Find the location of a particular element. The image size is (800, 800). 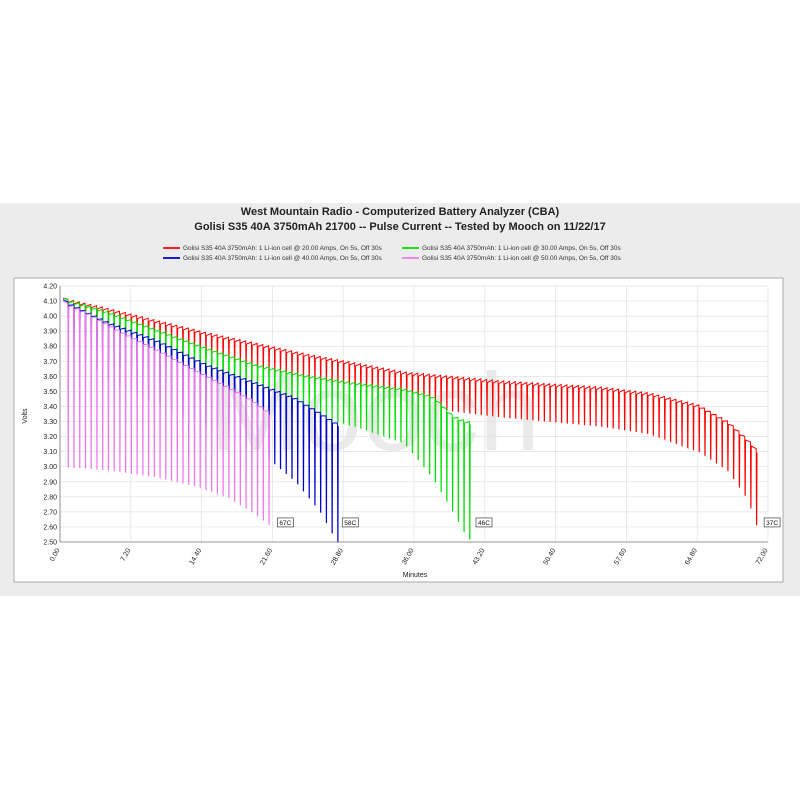

y-tick-label: 2.70 is located at coordinates (50, 512).